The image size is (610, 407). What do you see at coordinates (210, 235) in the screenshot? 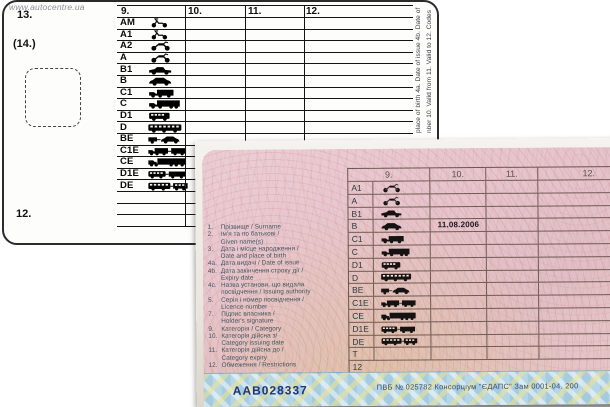
I see `legend-number: 2.` at bounding box center [210, 235].